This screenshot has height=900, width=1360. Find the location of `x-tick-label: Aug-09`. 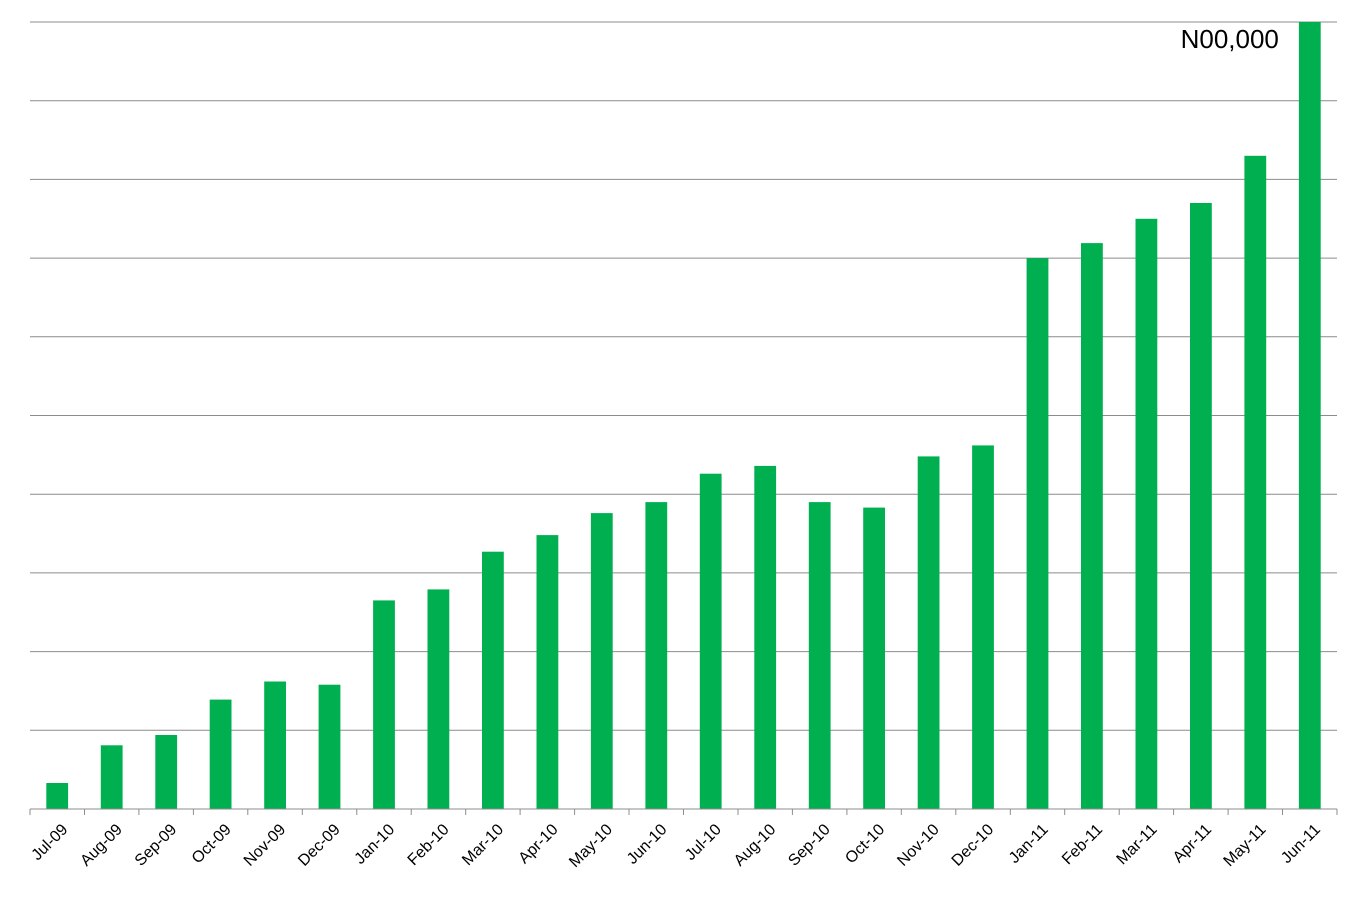

x-tick-label: Aug-09 is located at coordinates (101, 845).